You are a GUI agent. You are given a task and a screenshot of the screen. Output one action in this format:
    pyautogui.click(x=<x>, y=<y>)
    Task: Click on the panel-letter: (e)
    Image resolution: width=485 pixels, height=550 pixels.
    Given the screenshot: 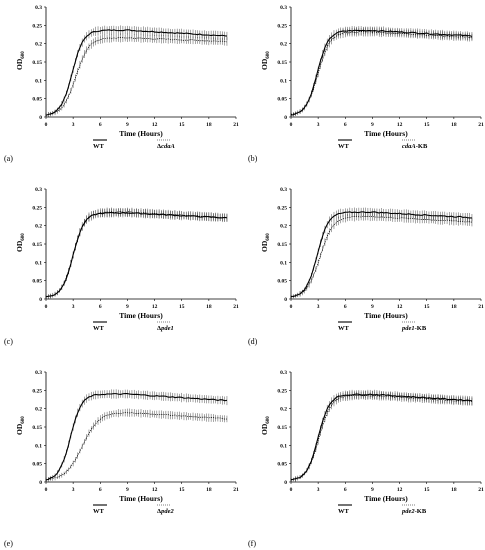 What is the action you would take?
    pyautogui.click(x=8, y=543)
    